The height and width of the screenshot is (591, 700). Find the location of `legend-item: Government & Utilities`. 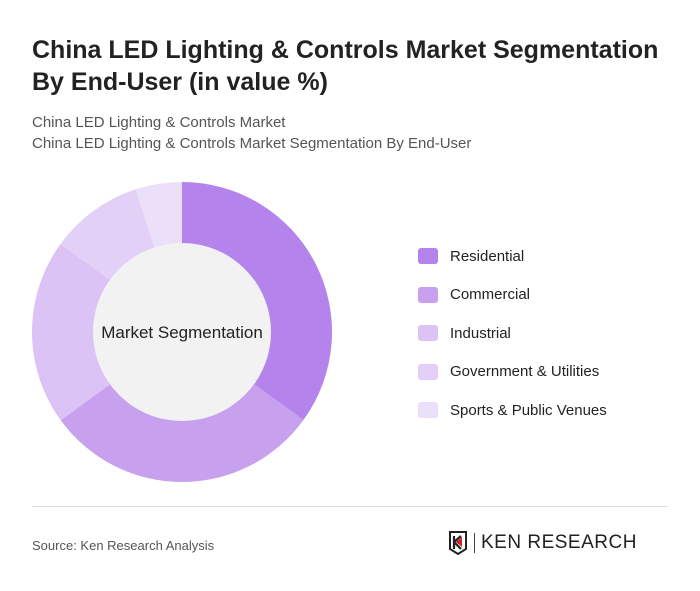

legend-item: Government & Utilities is located at coordinates (512, 372).